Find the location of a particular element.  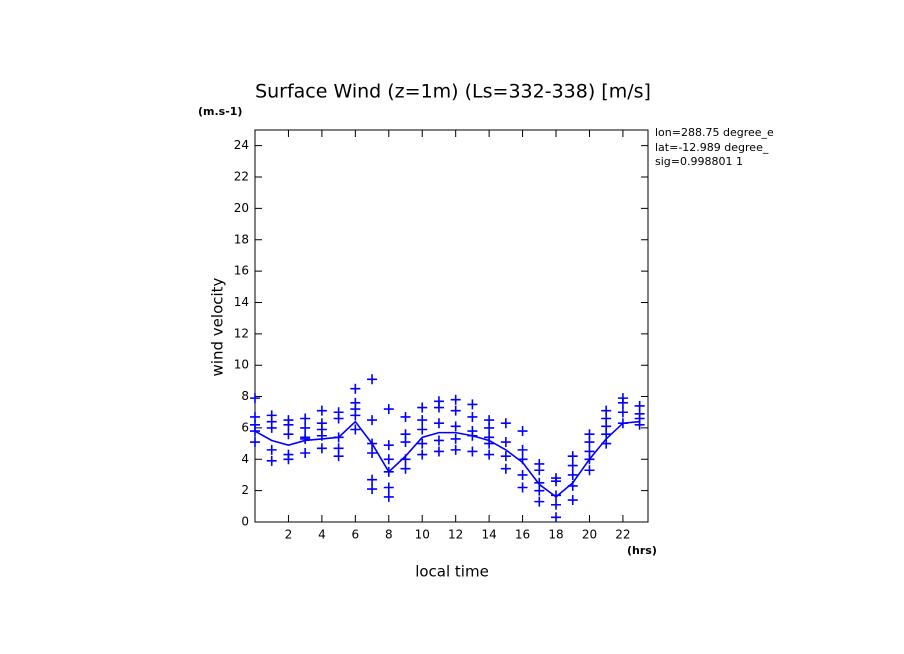

y-axis-label: wind velocity is located at coordinates (218, 326).